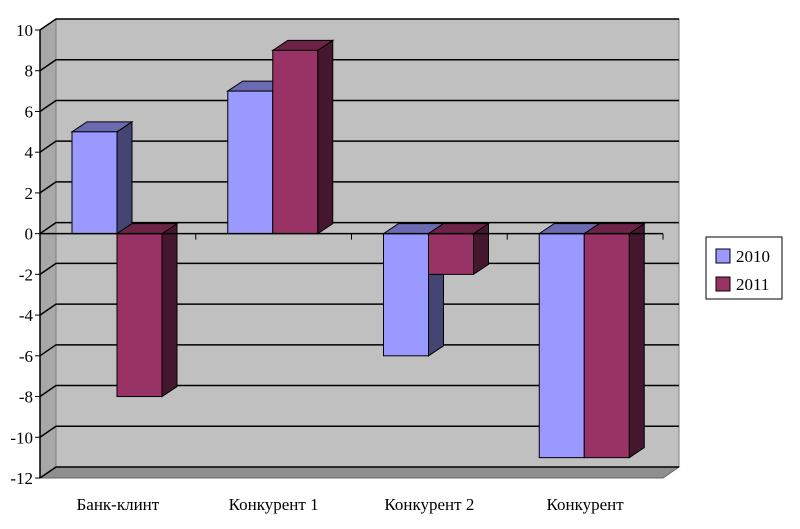 The height and width of the screenshot is (529, 800). I want to click on y-tick-label: 0, so click(29, 234).